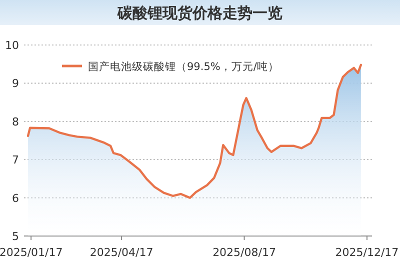  Describe the element at coordinates (12, 45) in the screenshot. I see `y-tick-label: 10` at that location.